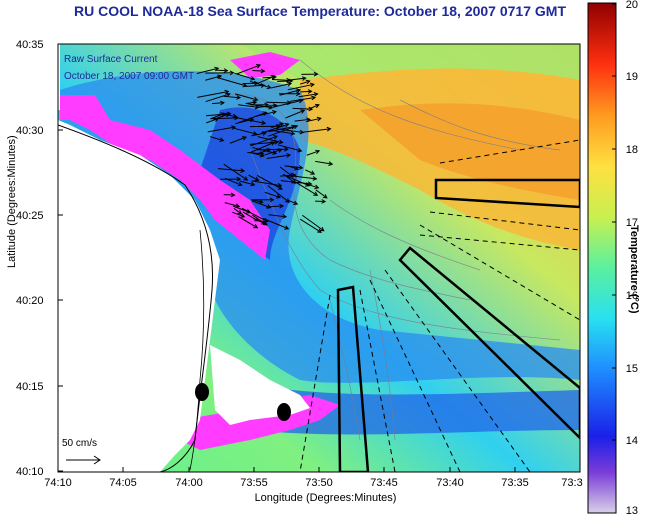 The image size is (651, 518). I want to click on x-tick-label: 73:50, so click(319, 483).